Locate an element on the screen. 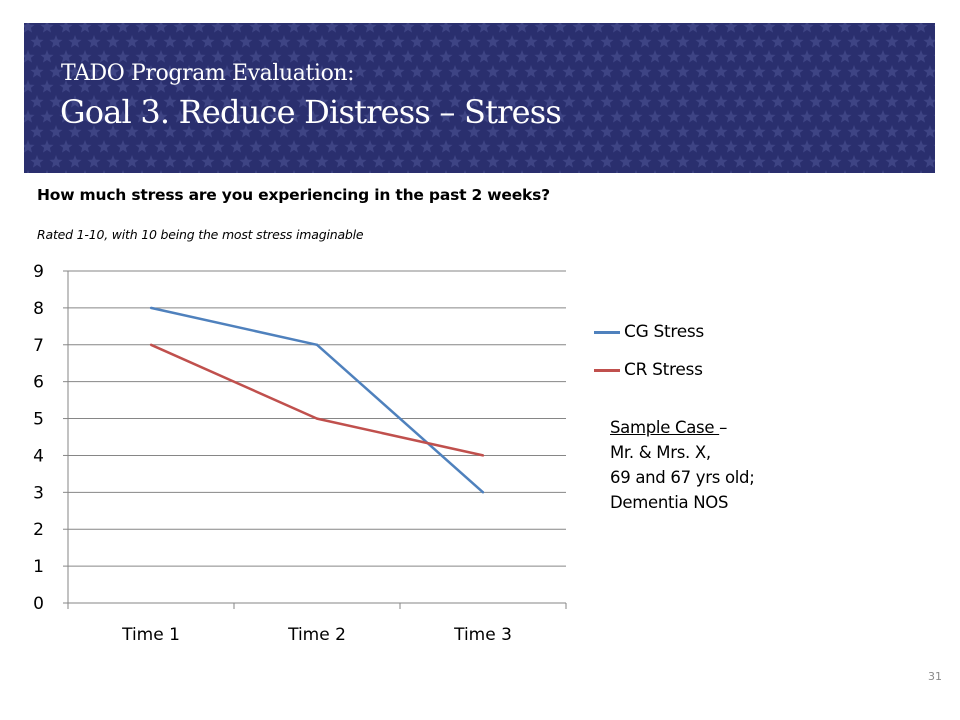  title-line-1: TADO Program Evaluation: is located at coordinates (208, 73).